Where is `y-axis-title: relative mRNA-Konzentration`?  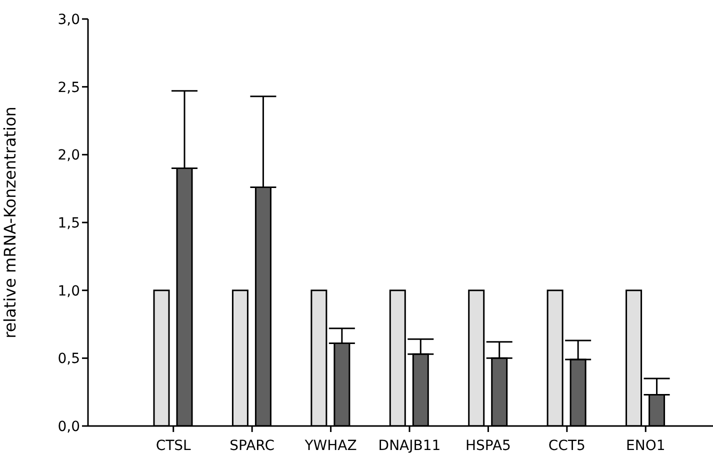 y-axis-title: relative mRNA-Konzentration is located at coordinates (10, 222).